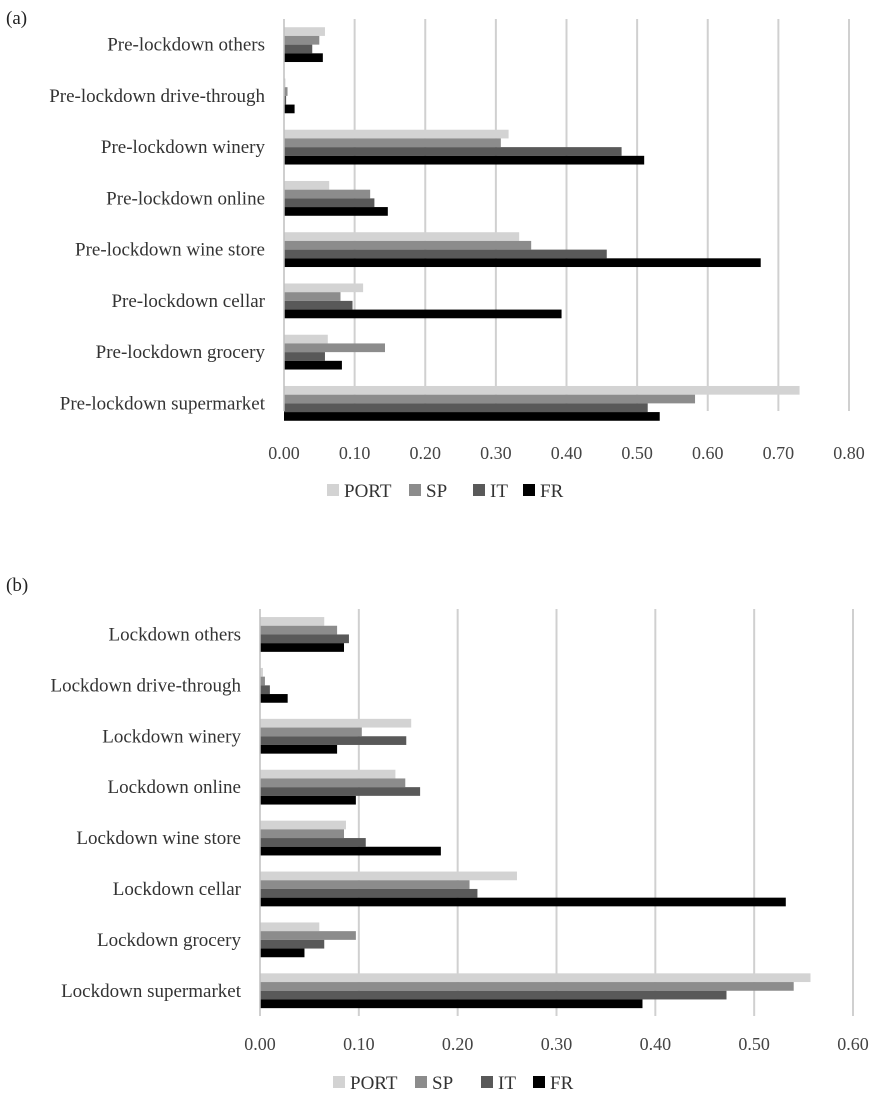  Describe the element at coordinates (336, 723) in the screenshot. I see `bar-port-lockdown-winery` at that location.